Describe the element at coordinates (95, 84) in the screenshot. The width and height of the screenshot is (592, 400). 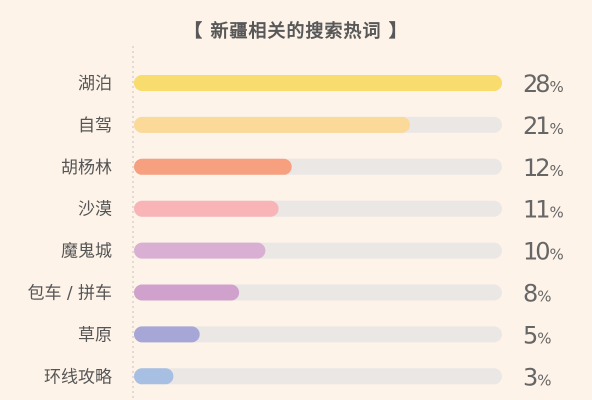
I see `category-label: 湖泊` at that location.